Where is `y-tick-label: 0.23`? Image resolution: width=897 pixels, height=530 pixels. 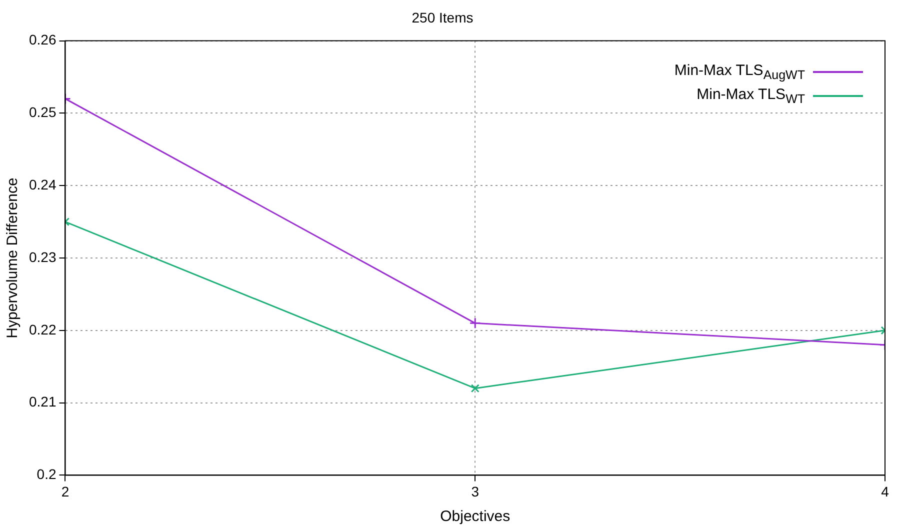 y-tick-label: 0.23 is located at coordinates (42, 256).